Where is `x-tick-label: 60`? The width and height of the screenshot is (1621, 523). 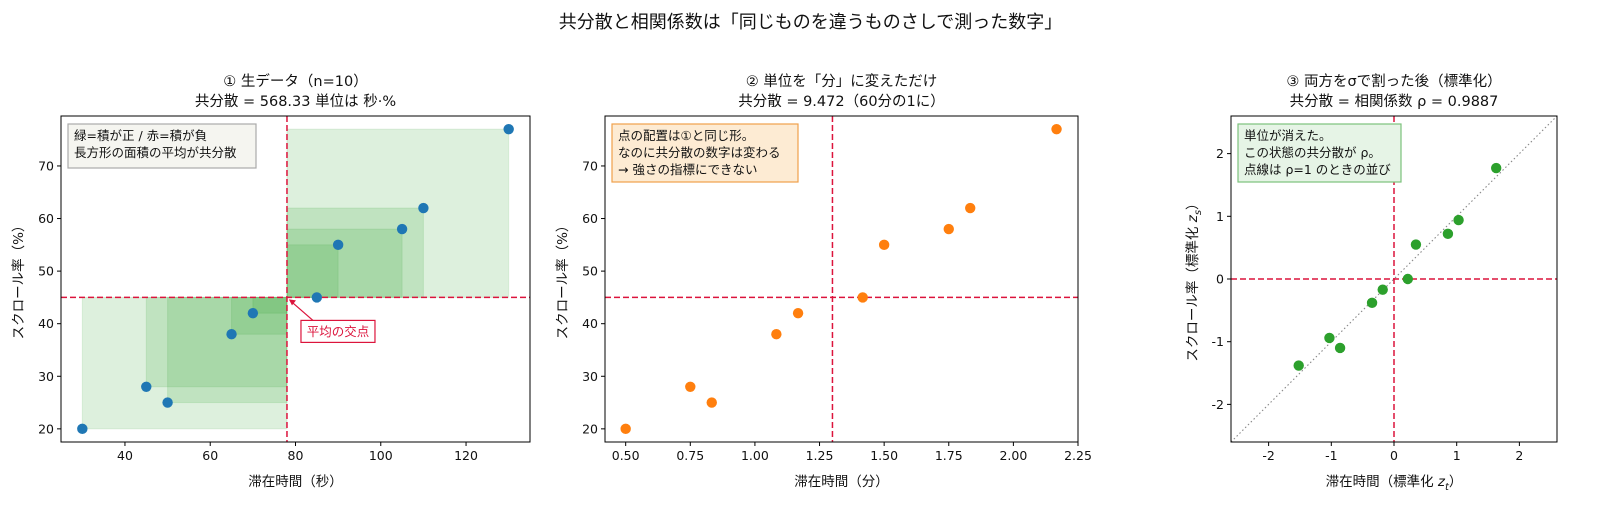 x-tick-label: 60 is located at coordinates (210, 455).